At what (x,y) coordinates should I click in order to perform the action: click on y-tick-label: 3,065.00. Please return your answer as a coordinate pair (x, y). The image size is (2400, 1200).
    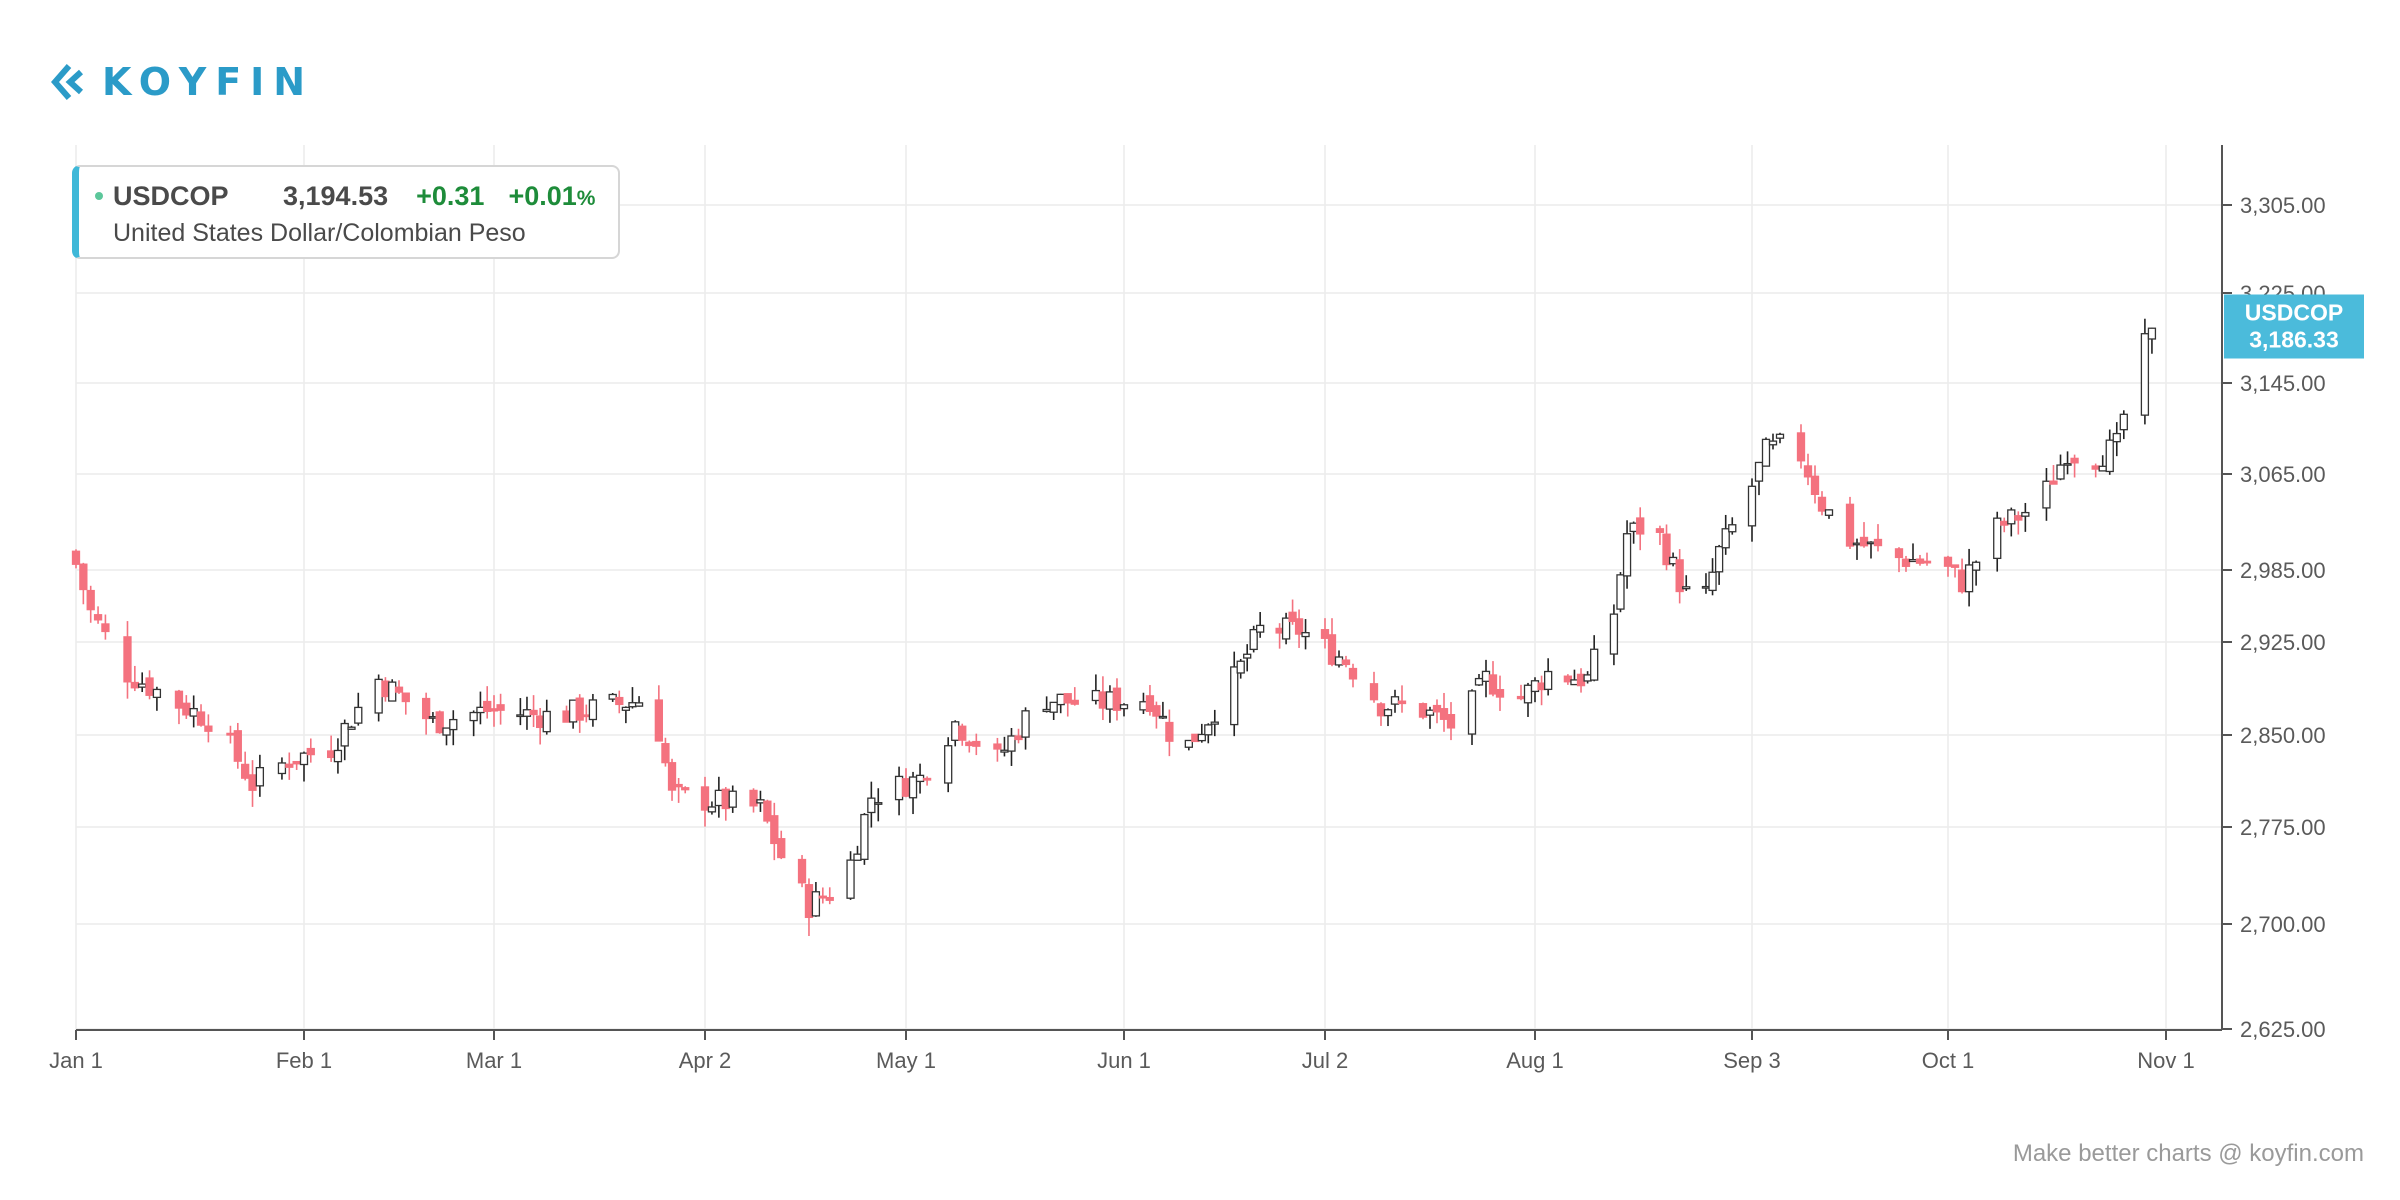
    Looking at the image, I should click on (2283, 474).